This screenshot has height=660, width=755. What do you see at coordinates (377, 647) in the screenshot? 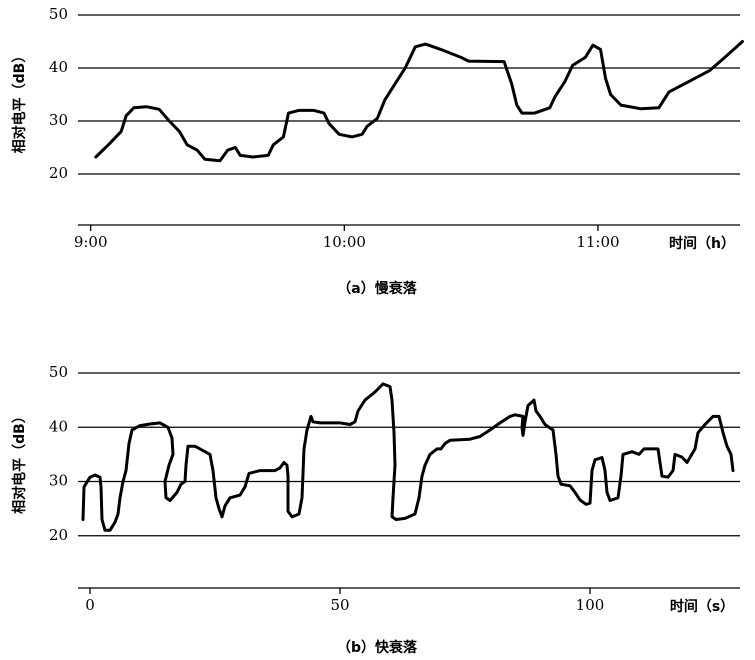
I see `caption: （b）快衰落` at bounding box center [377, 647].